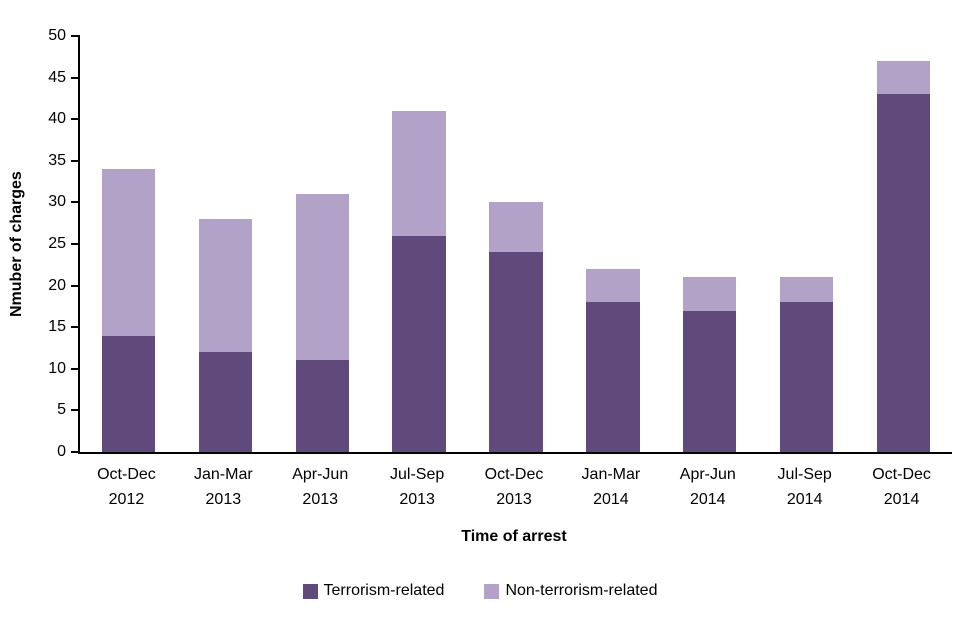 This screenshot has height=640, width=960. I want to click on x-axis-label: Jul-Sep 2013, so click(417, 487).